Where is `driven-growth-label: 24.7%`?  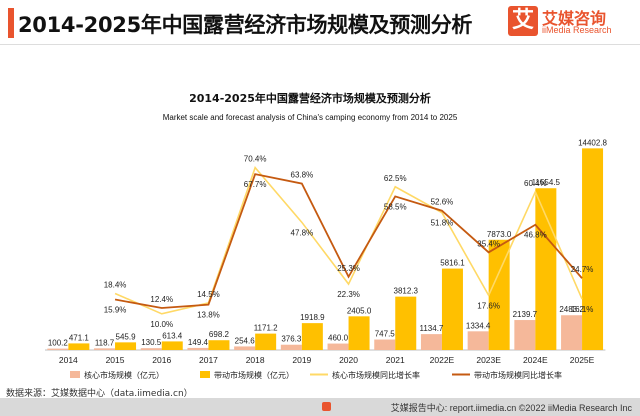
driven-growth-label: 24.7% is located at coordinates (582, 269).